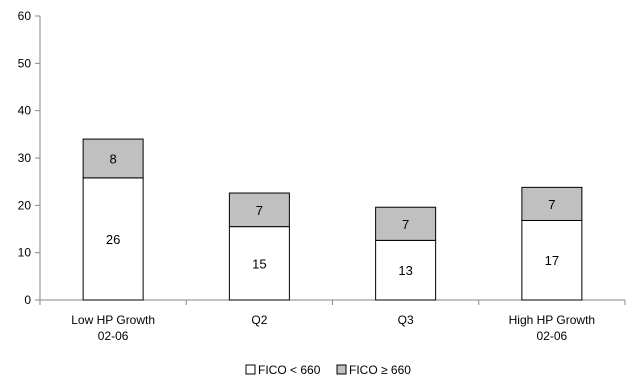 The image size is (628, 384). Describe the element at coordinates (25, 253) in the screenshot. I see `y-tick-label: 10` at that location.